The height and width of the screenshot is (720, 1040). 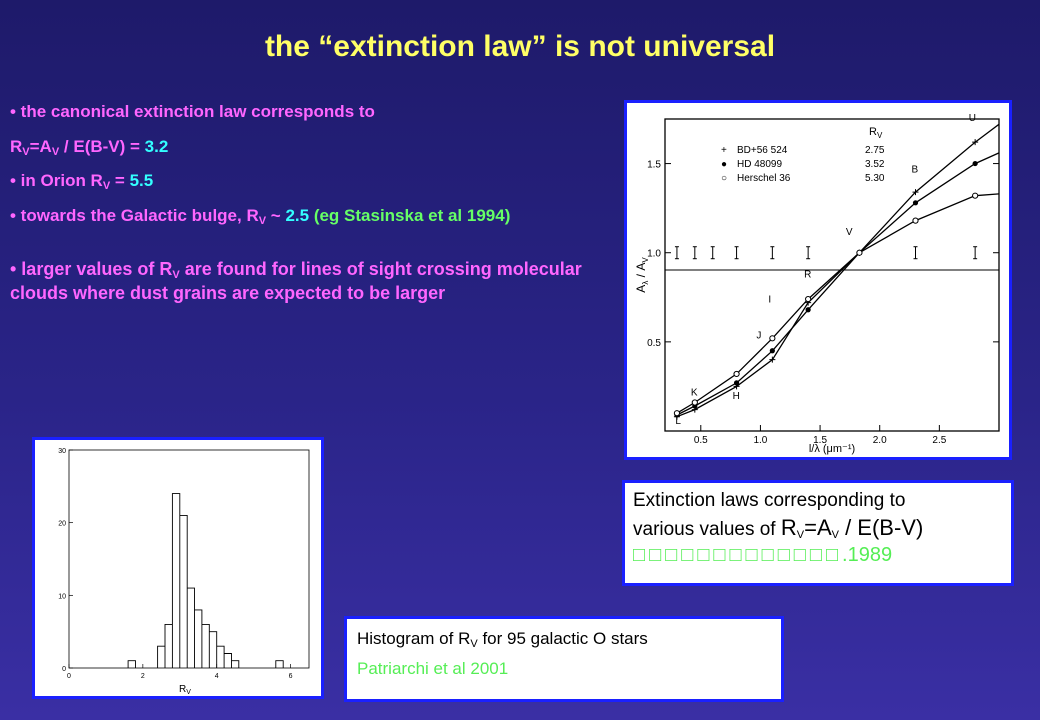 What do you see at coordinates (724, 150) in the screenshot?
I see `legend-marker: +` at bounding box center [724, 150].